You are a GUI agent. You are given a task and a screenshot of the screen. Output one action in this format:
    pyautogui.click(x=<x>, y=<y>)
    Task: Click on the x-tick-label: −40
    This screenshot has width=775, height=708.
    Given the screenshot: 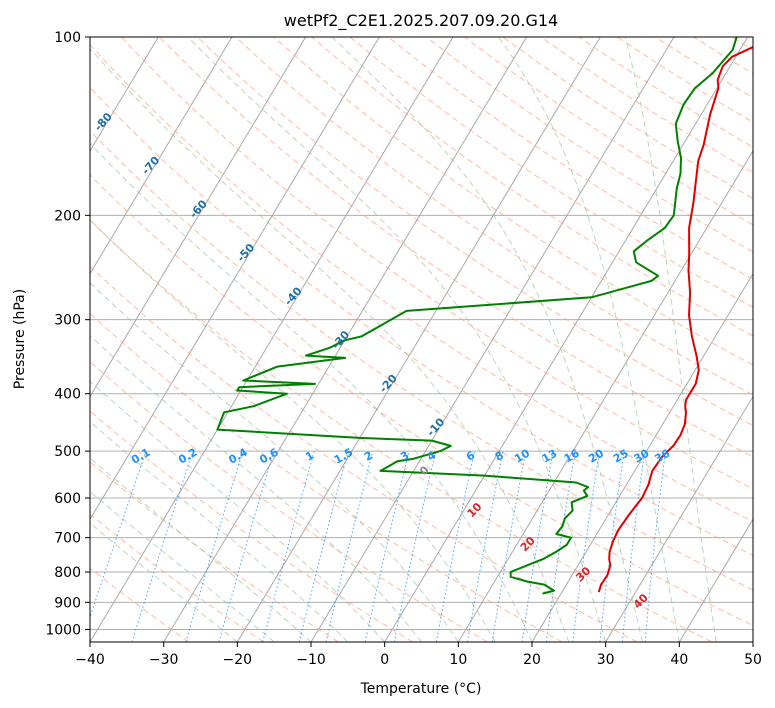 What is the action you would take?
    pyautogui.click(x=90, y=660)
    